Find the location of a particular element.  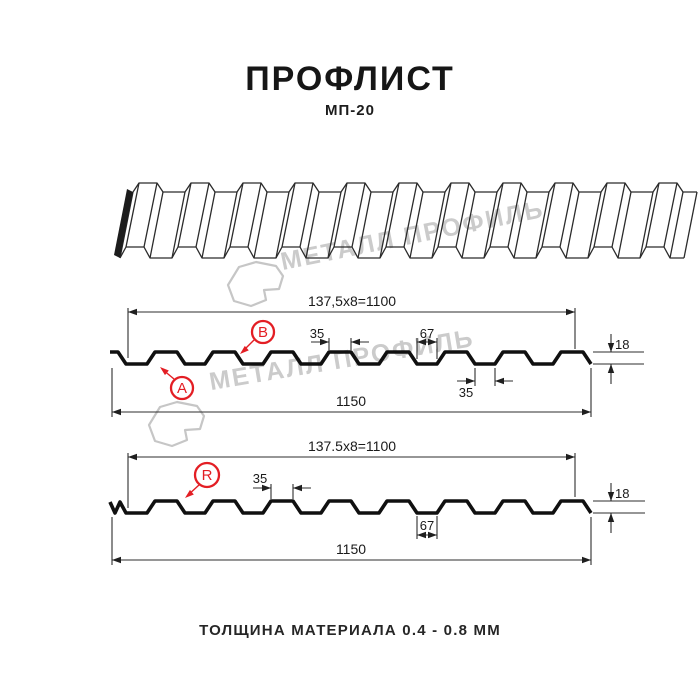

label-a: A is located at coordinates (177, 384).